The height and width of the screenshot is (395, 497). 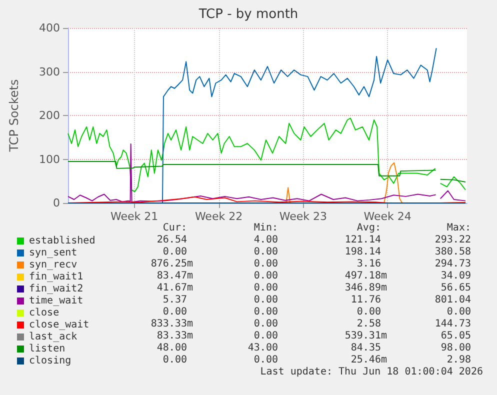 What do you see at coordinates (248, 14) in the screenshot?
I see `chart-title: TCP - by month` at bounding box center [248, 14].